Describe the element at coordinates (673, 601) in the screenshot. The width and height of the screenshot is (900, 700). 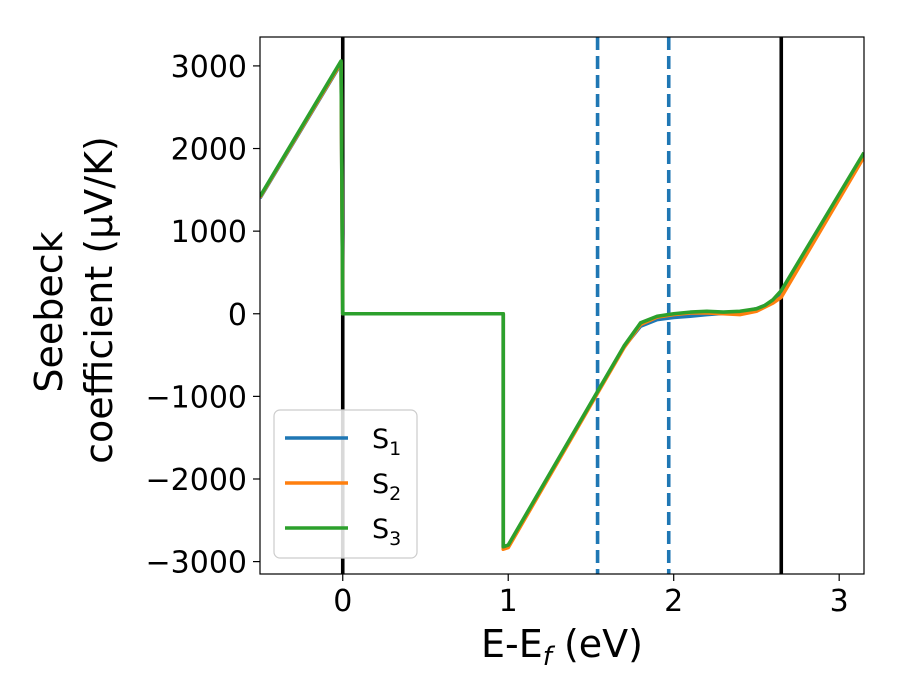
I see `x-tick-label: 2` at that location.